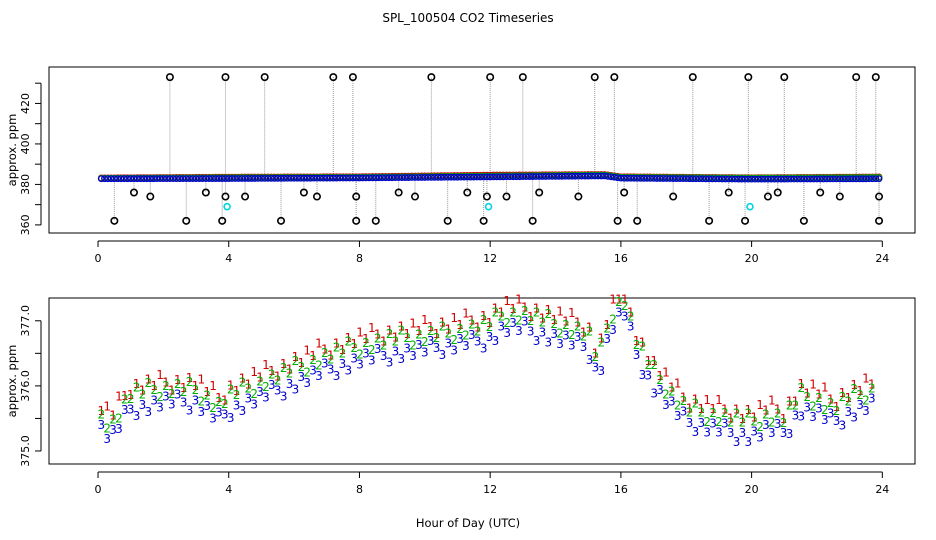 The image size is (936, 540). I want to click on top-cyan-markers, so click(488, 206).